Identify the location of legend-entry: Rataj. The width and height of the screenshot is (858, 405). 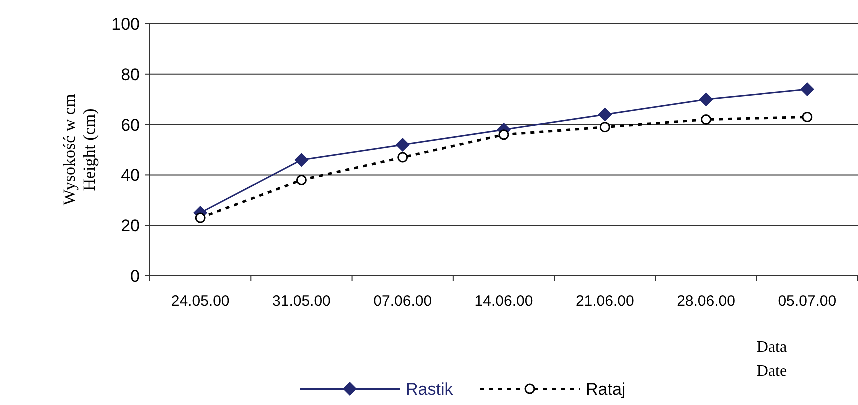
(553, 389).